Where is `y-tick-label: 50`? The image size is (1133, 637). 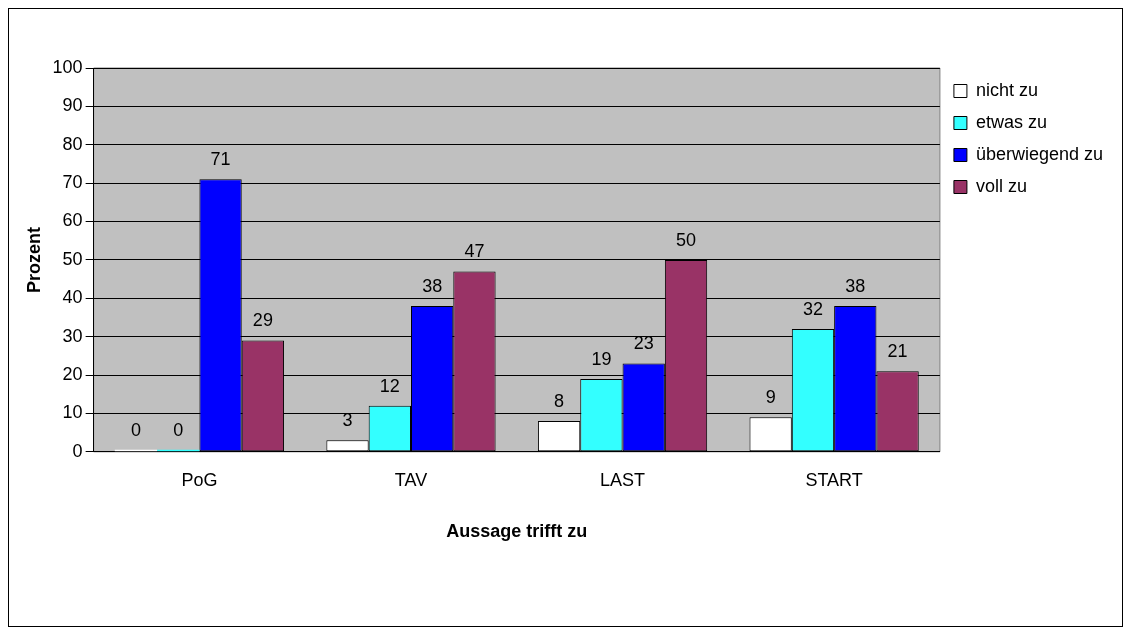 y-tick-label: 50 is located at coordinates (72, 258).